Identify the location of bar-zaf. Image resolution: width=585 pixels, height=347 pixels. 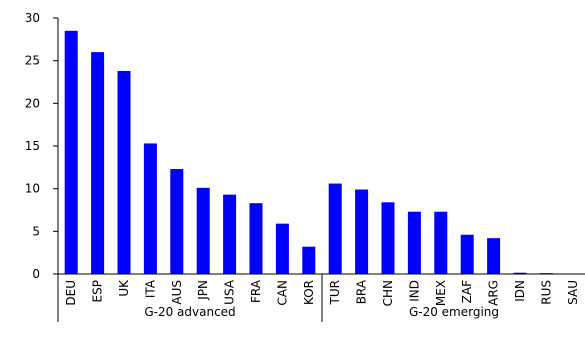
(467, 254).